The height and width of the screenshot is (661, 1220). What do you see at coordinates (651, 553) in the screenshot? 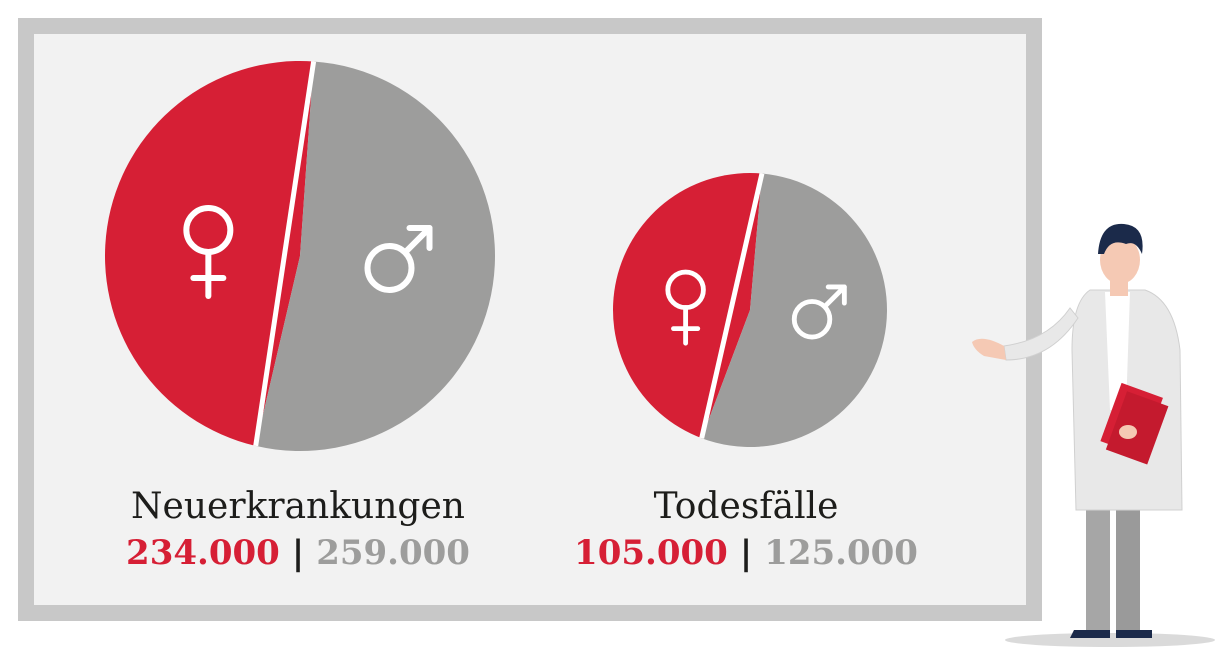
I see `female-value-label: 105.000` at bounding box center [651, 553].